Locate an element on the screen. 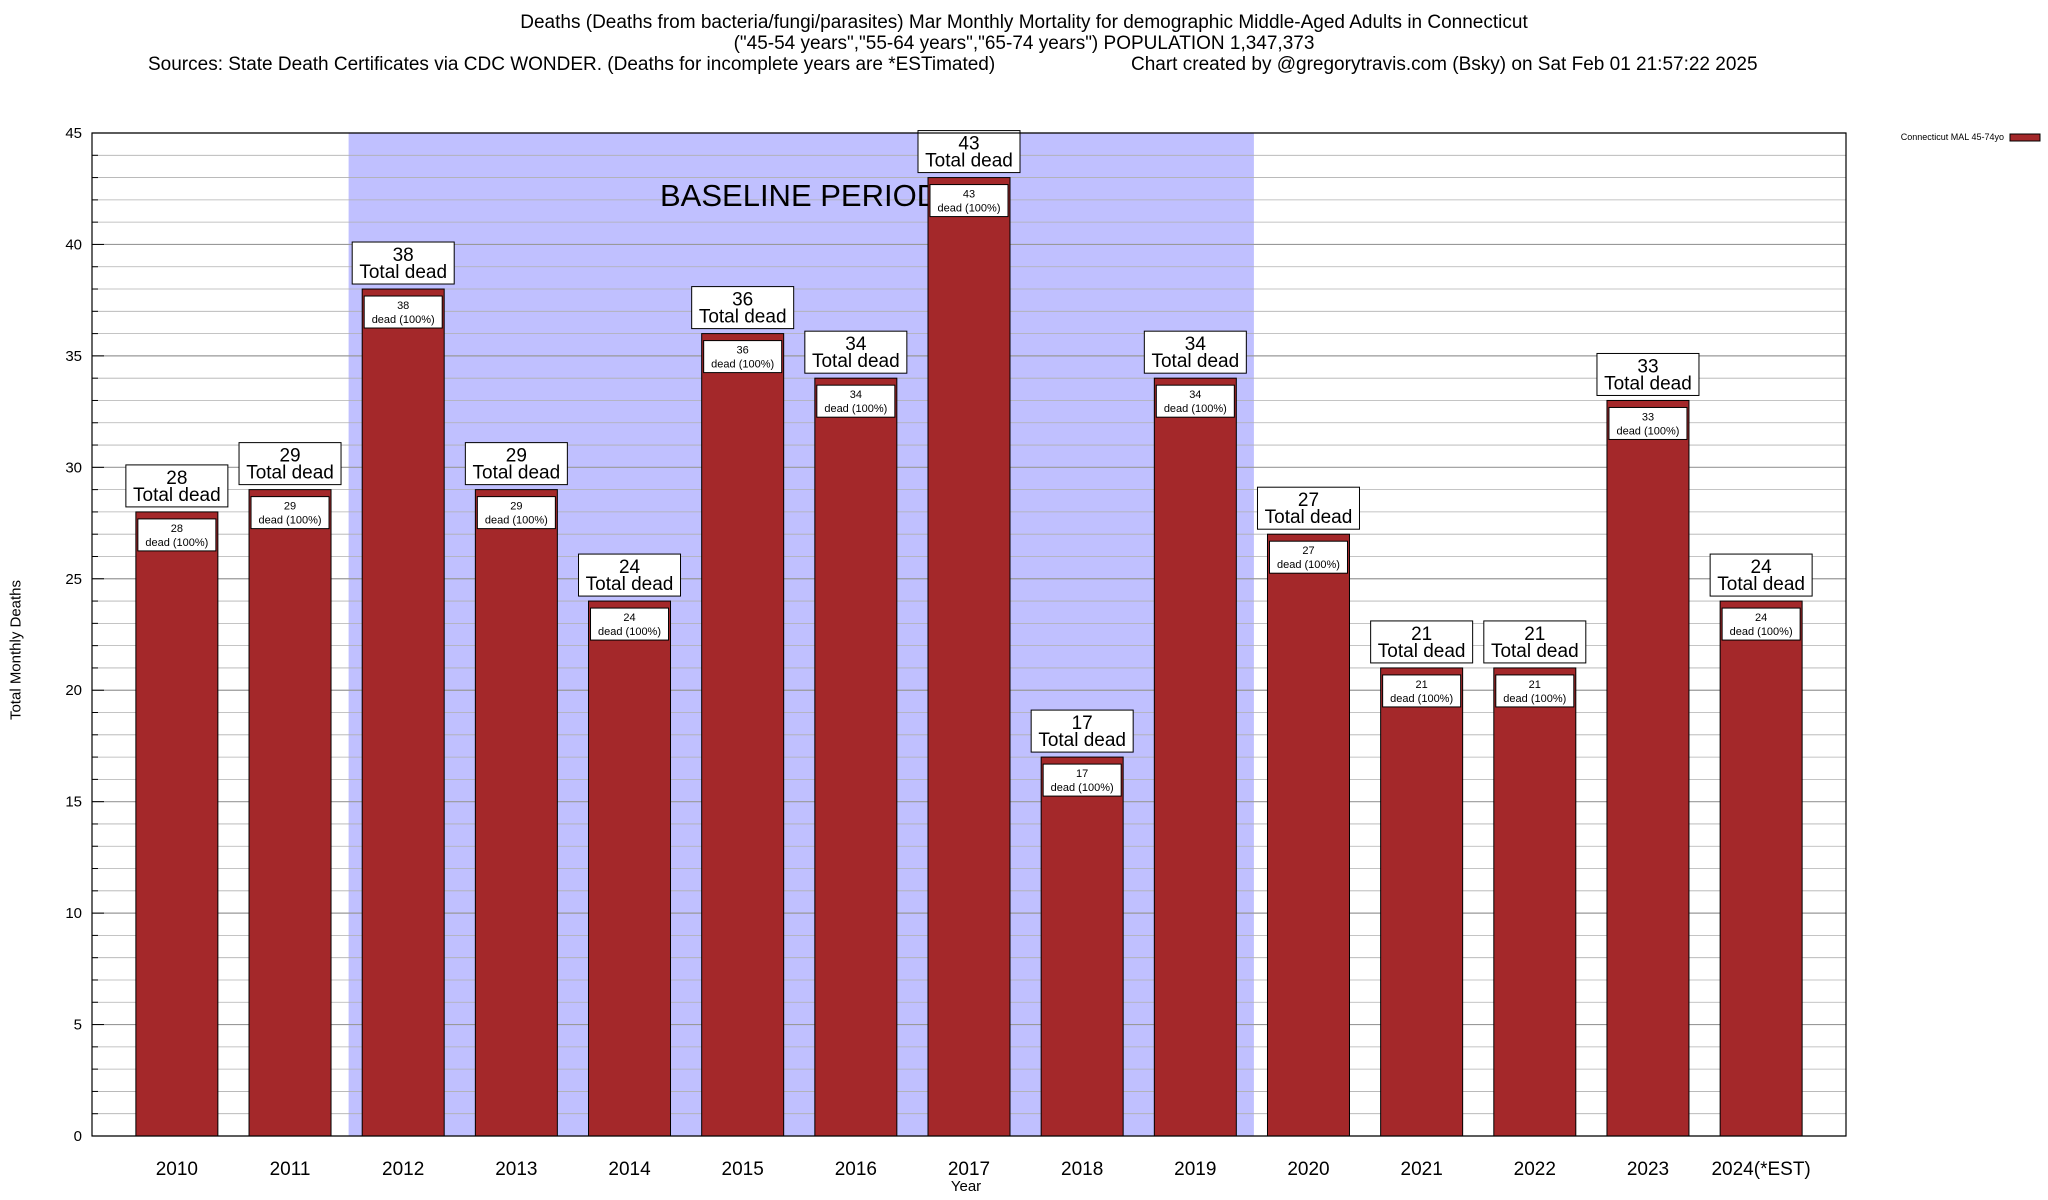 The width and height of the screenshot is (2048, 1200). y-tick-label: 15 is located at coordinates (73, 802).